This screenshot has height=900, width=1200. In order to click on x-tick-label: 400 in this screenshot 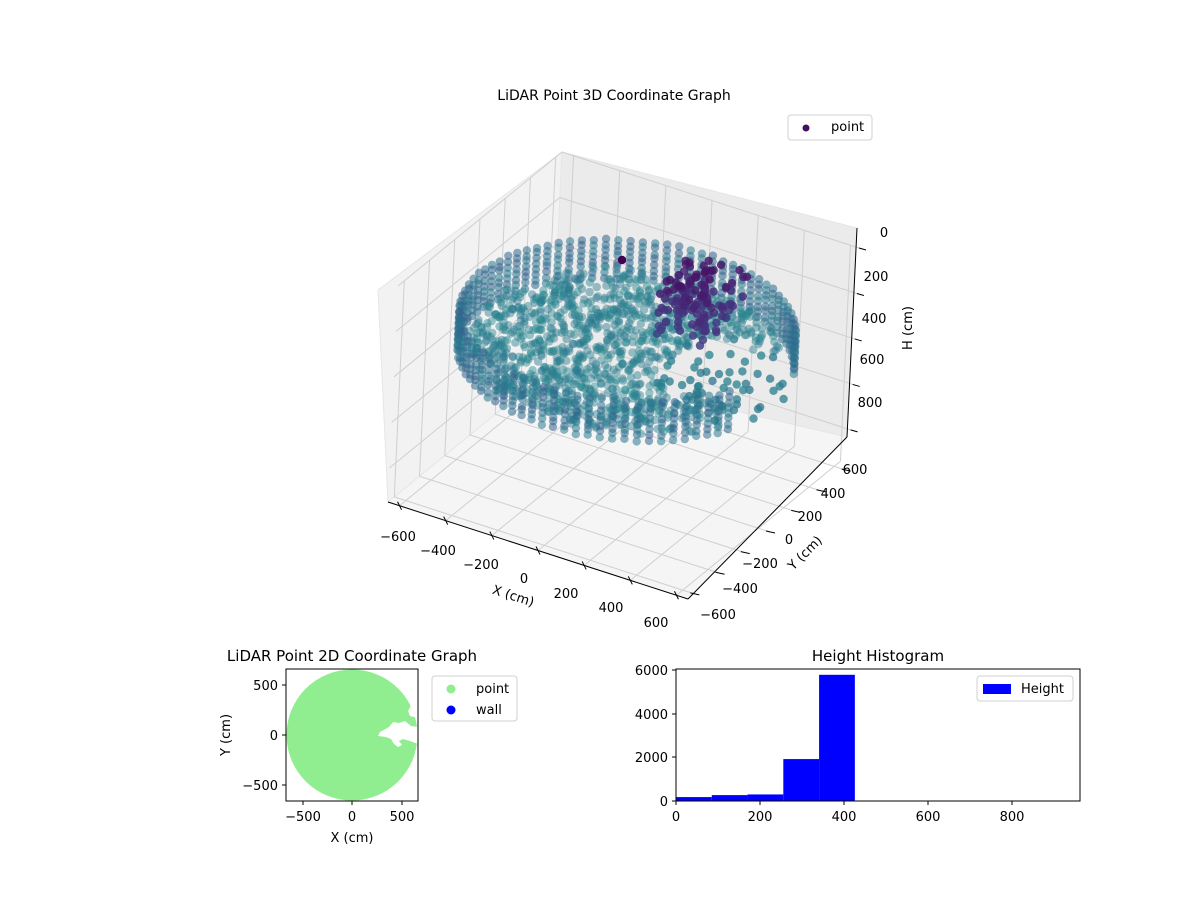, I will do `click(611, 608)`.